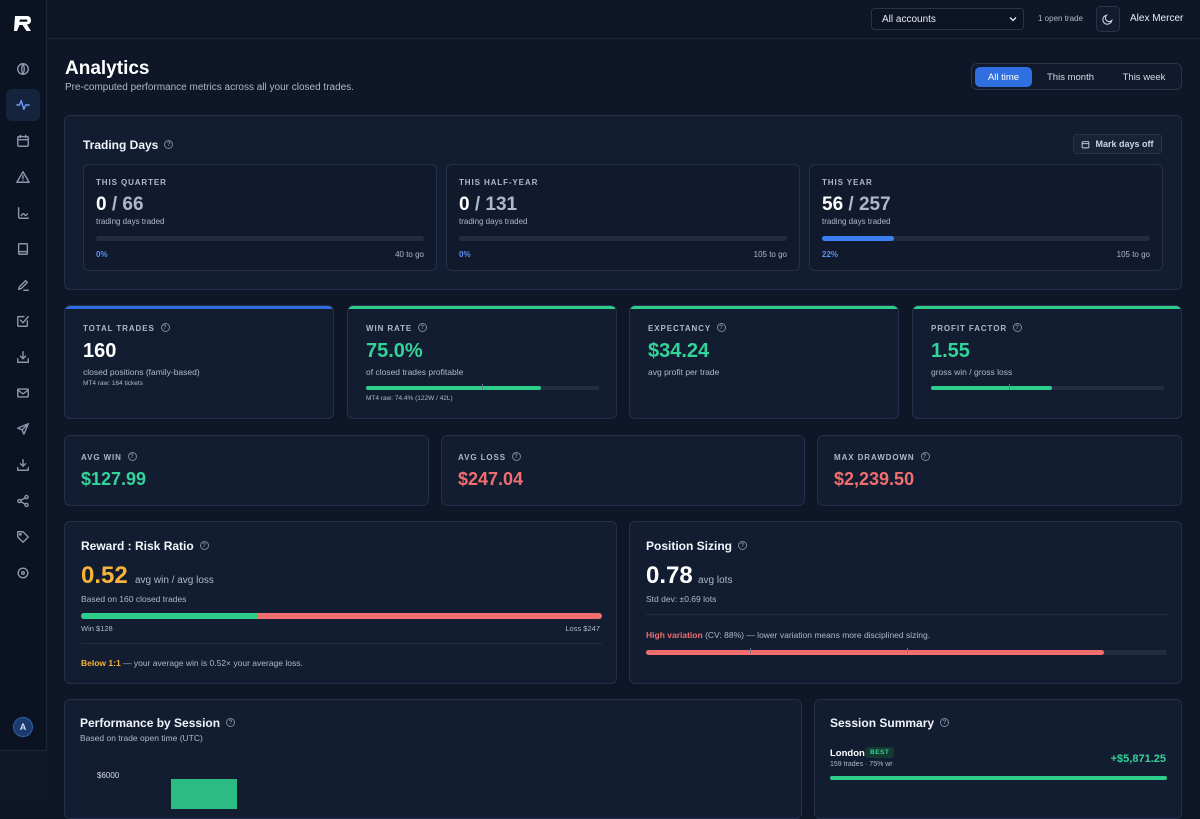  I want to click on position-sizing-std-dev: Std dev: ±0.69 lots, so click(681, 599).